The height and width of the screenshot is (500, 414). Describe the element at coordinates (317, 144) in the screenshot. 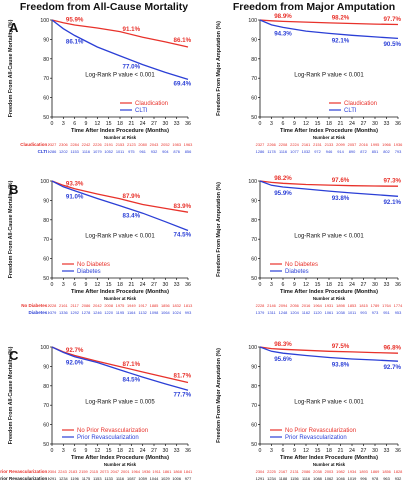

I see `risk-value: 2151` at that location.